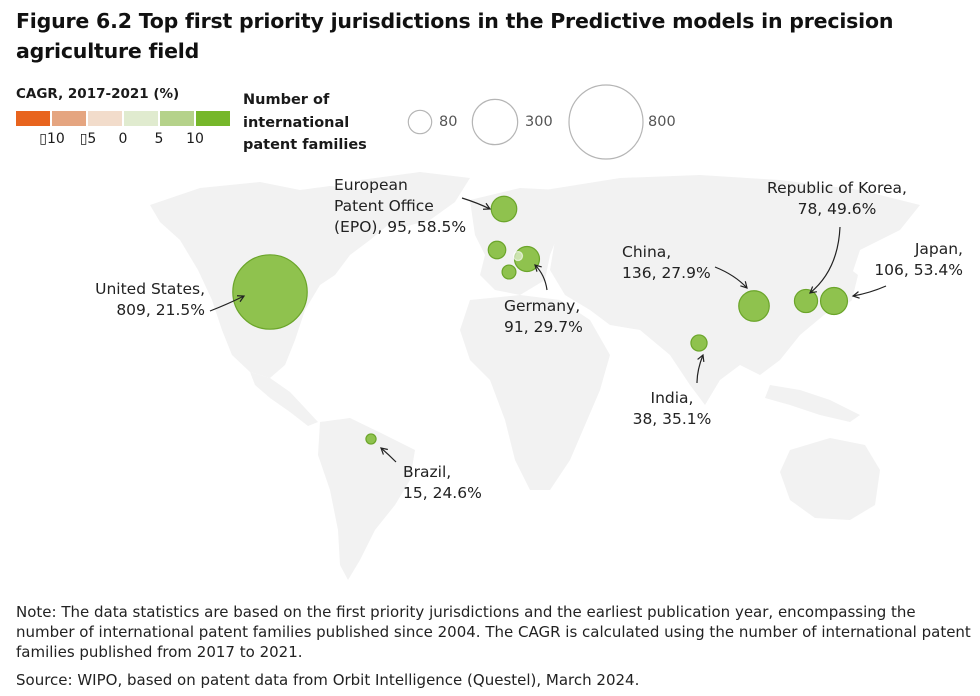 Image resolution: width=980 pixels, height=696 pixels. I want to click on label-line: 136, 27.9%, so click(666, 273).